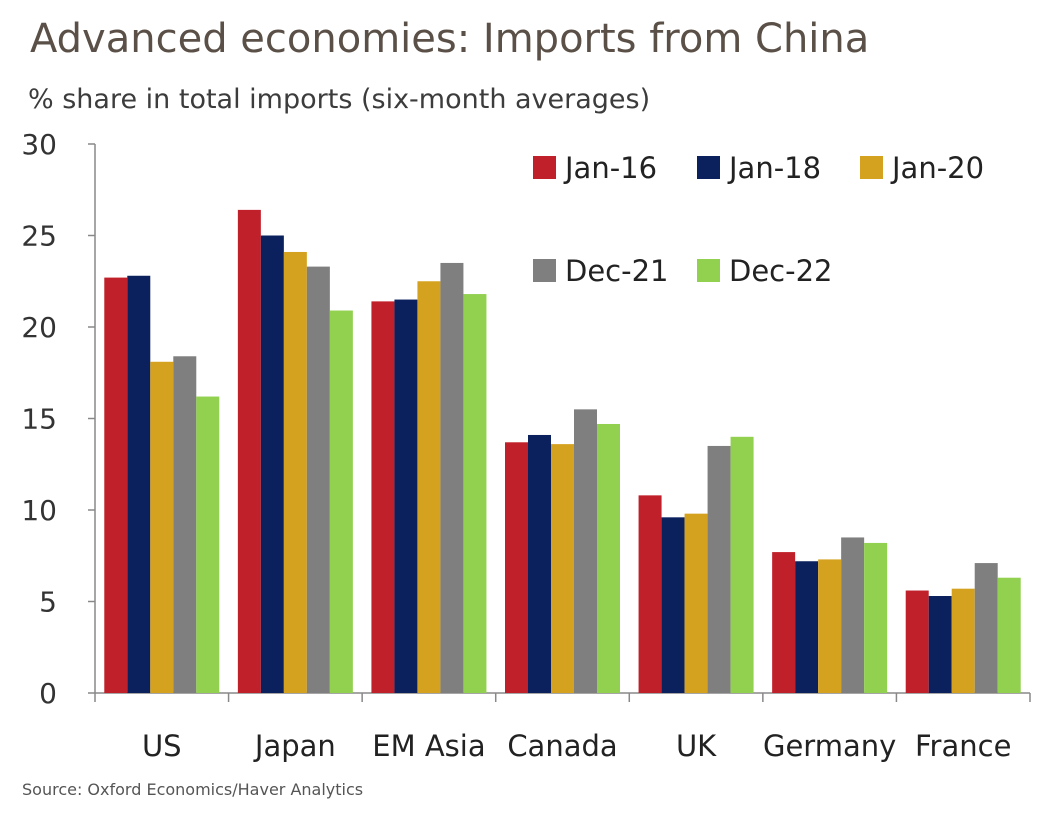  Describe the element at coordinates (539, 563) in the screenshot. I see `bar-jan-18-canada` at that location.